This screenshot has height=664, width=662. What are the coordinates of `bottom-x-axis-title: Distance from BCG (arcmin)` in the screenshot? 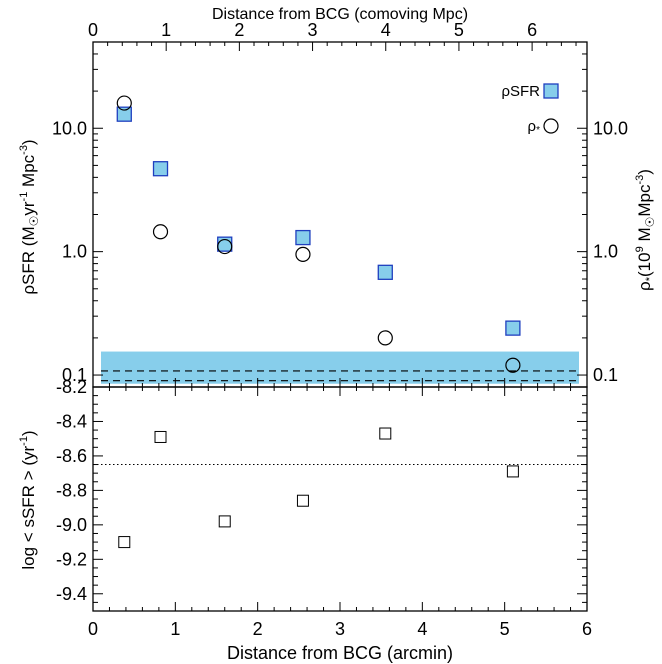 It's located at (340, 653).